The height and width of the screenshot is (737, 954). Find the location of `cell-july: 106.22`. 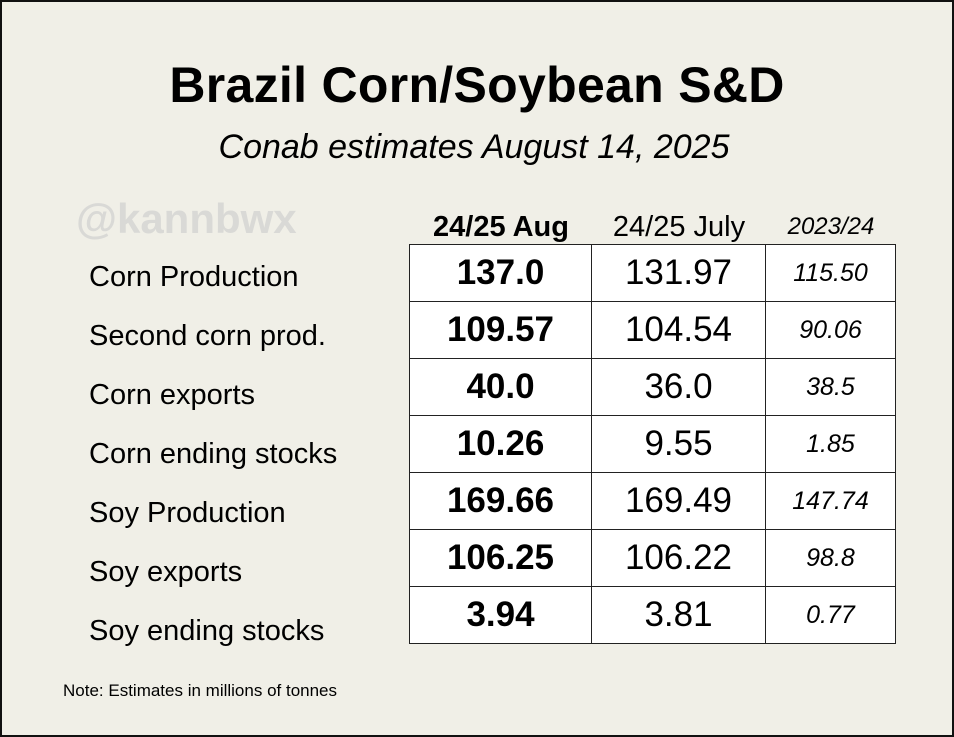

cell-july: 106.22 is located at coordinates (678, 558).